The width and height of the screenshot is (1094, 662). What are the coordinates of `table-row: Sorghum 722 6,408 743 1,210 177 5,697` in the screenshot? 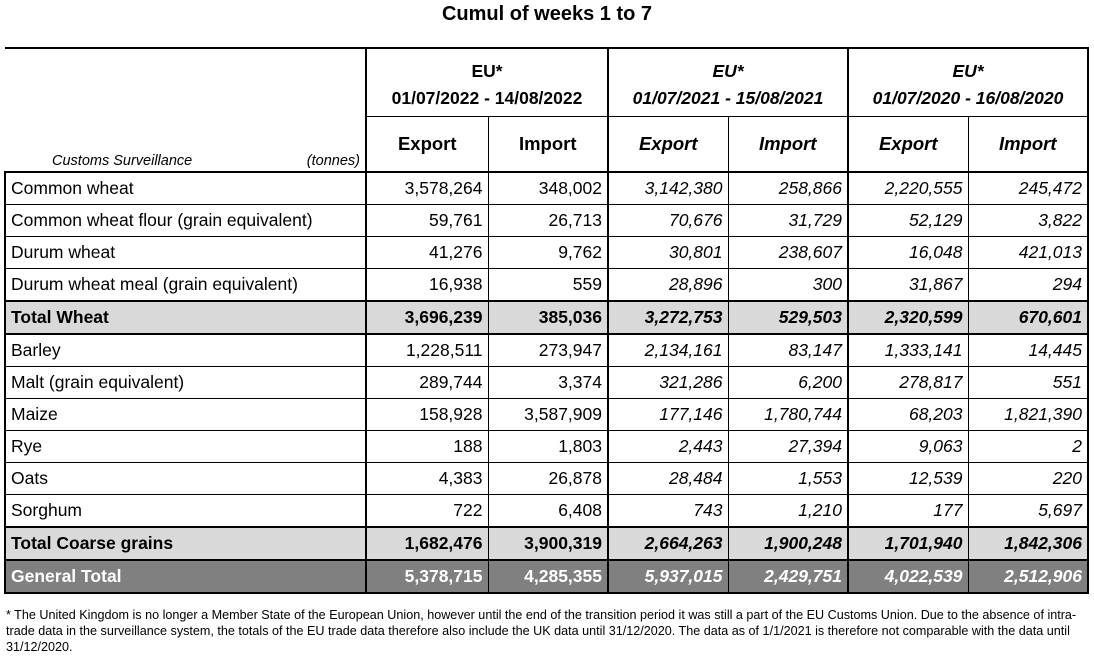 It's located at (546, 510).